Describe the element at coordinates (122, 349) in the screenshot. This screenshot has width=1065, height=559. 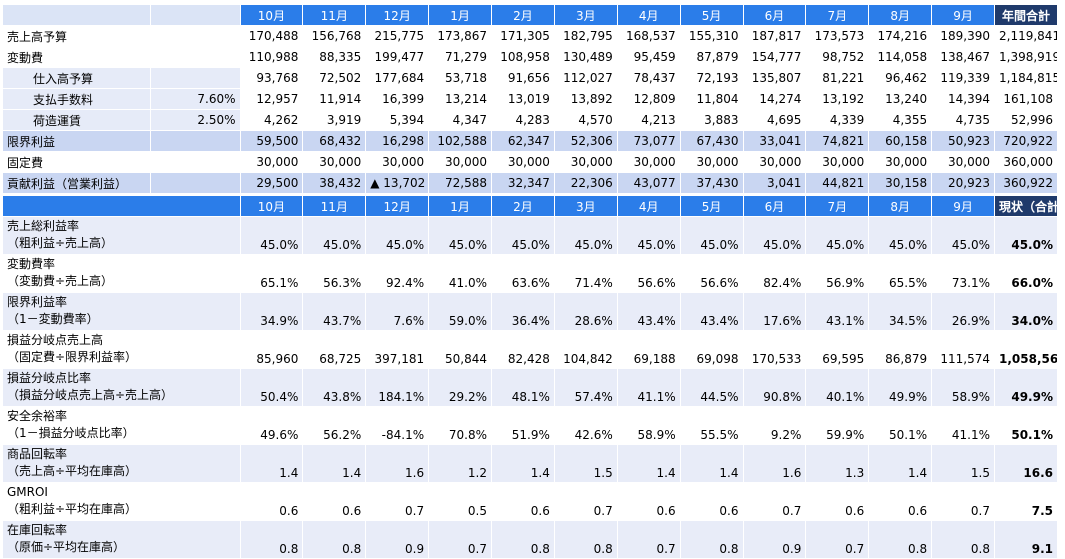
I see `row-label: 損益分岐点売上高 （固定費÷限界利益率）` at that location.